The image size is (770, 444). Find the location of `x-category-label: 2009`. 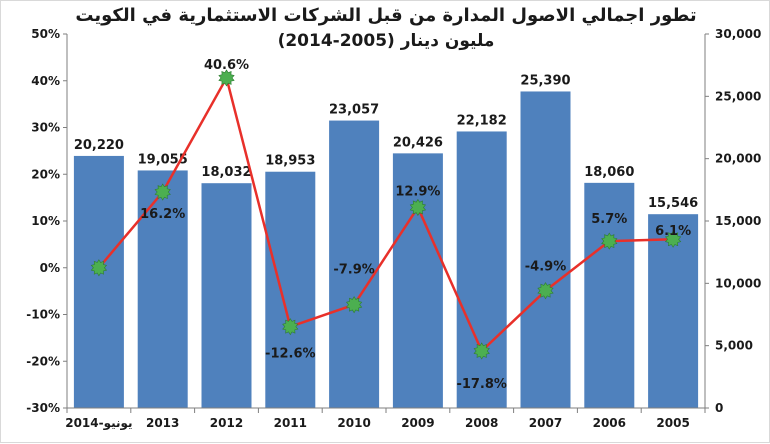

x-category-label: 2009 is located at coordinates (417, 423).